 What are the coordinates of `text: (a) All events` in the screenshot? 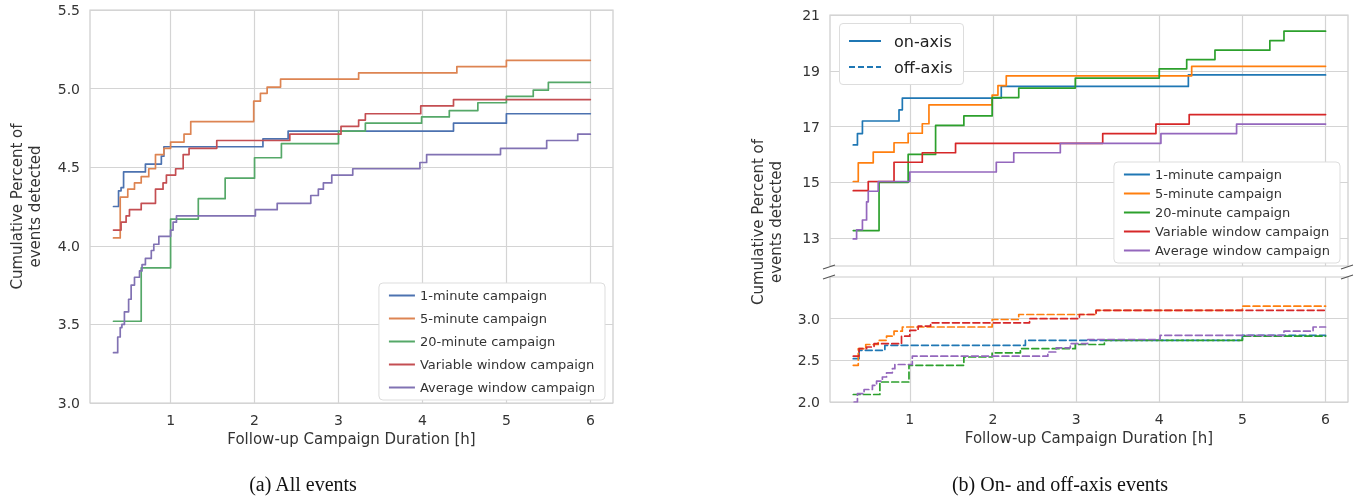 It's located at (303, 484).